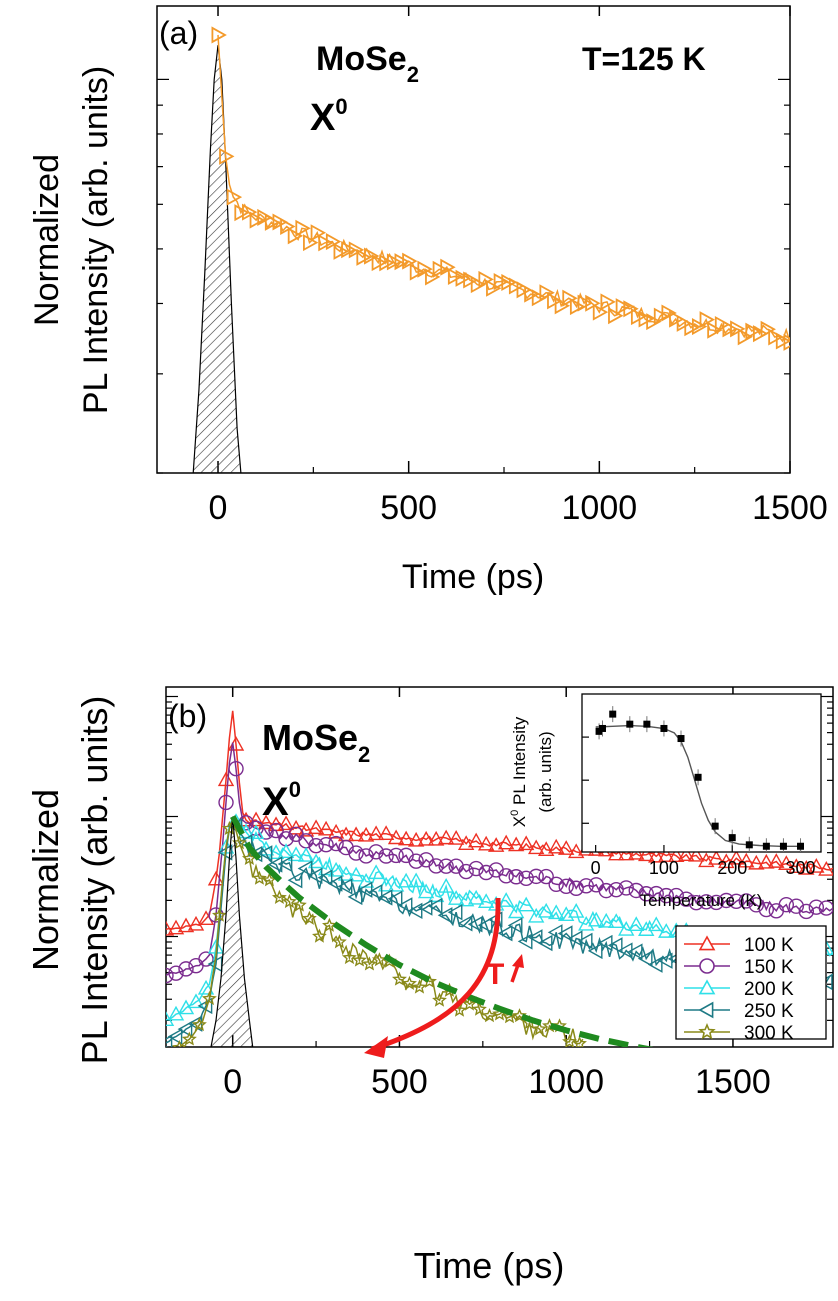 The image size is (838, 1301). Describe the element at coordinates (769, 989) in the screenshot. I see `legend-label: 200 K` at that location.